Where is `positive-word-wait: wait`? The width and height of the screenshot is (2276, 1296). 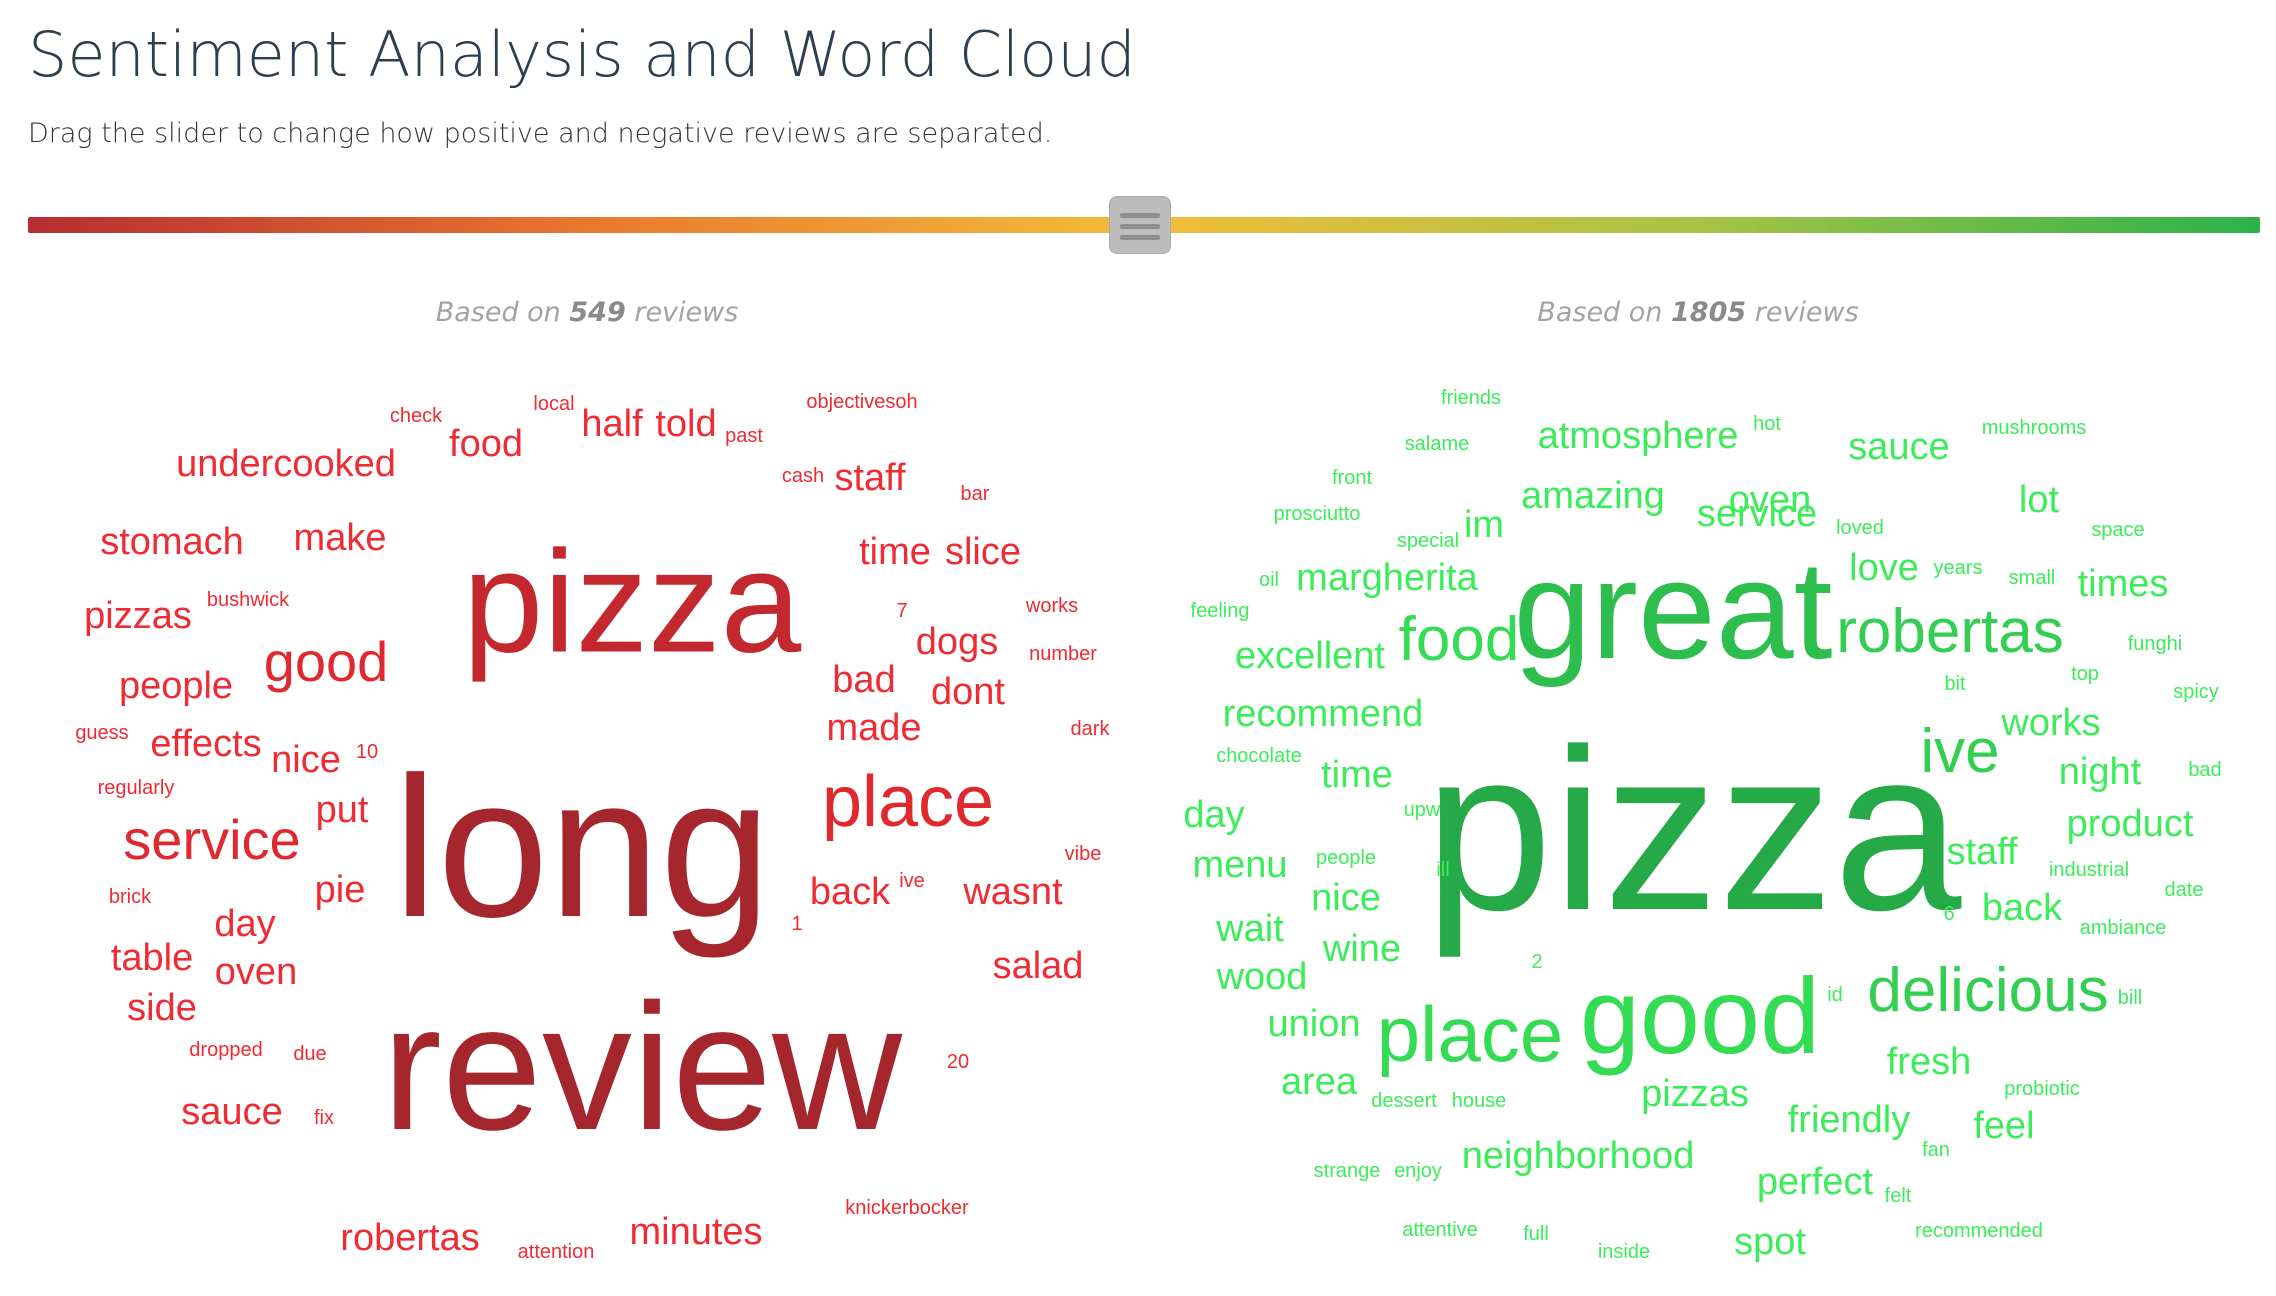 positive-word-wait: wait is located at coordinates (1250, 929).